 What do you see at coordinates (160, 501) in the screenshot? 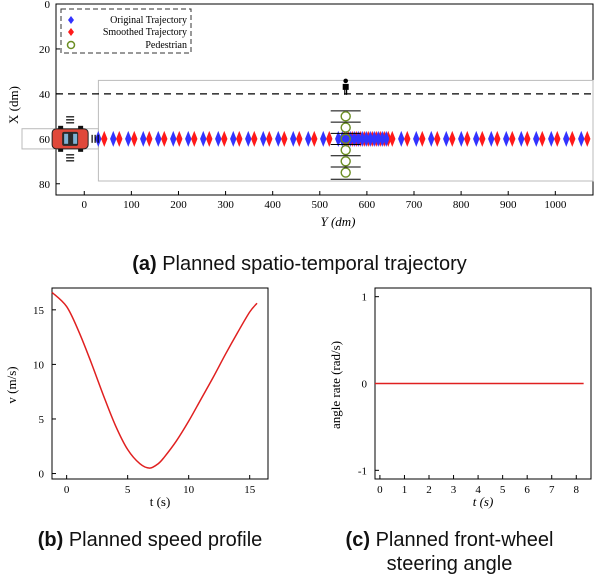
I see `x-axis-label-b: t (s)` at bounding box center [160, 501].